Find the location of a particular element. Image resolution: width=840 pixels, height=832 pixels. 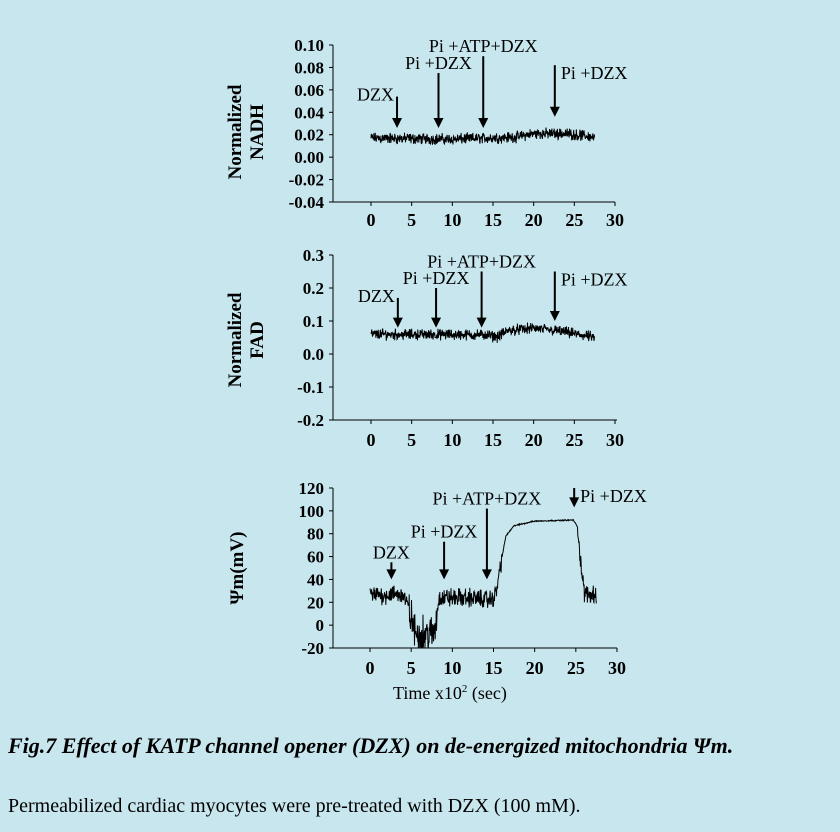

y-tick-label: 0.02 is located at coordinates (309, 135).